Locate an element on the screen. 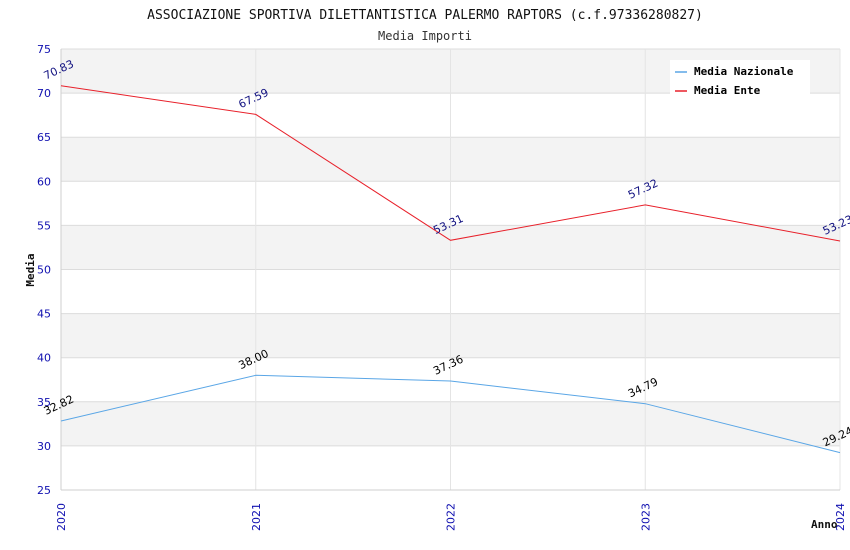 The image size is (850, 550). legend-box is located at coordinates (740, 78).